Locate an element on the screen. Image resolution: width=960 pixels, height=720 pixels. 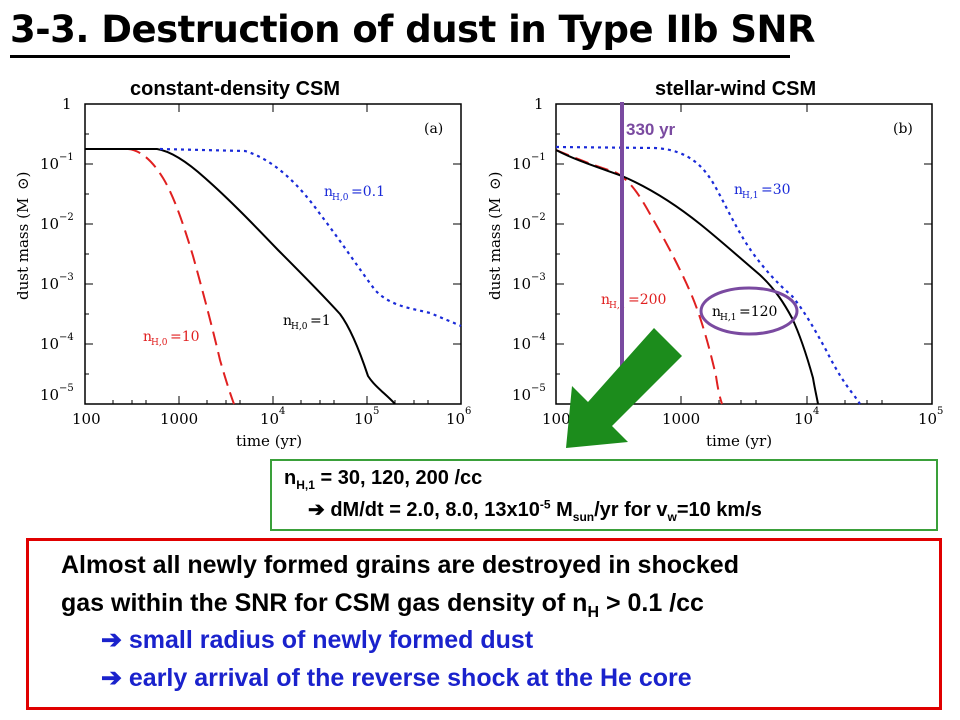
left-xtick-5-exp: 6 is located at coordinates (468, 411).